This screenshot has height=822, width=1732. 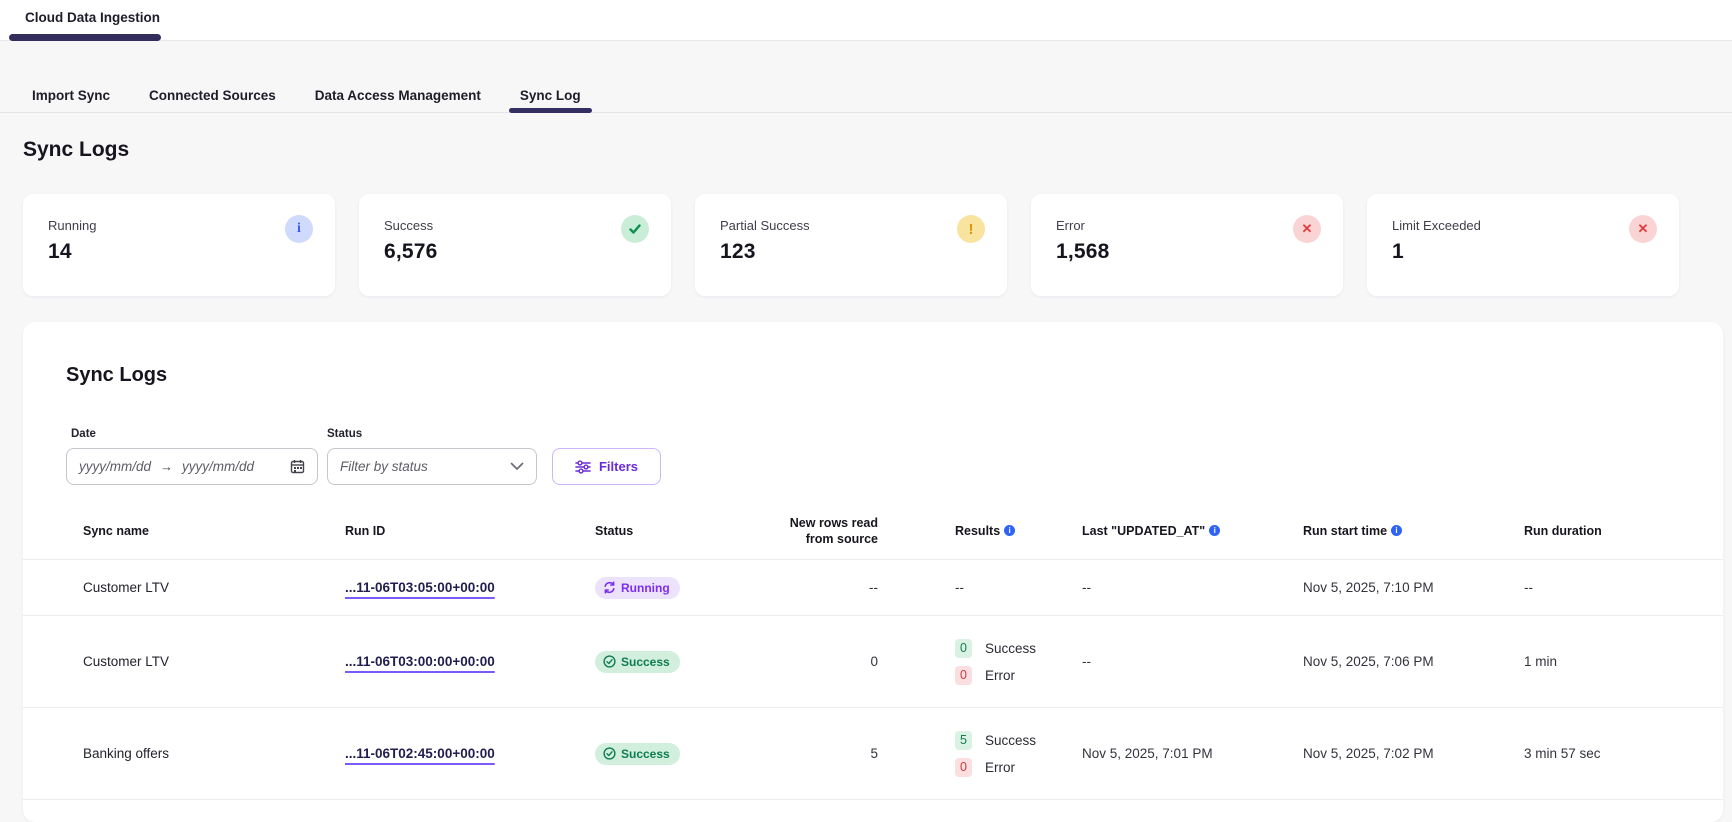 What do you see at coordinates (345, 434) in the screenshot?
I see `status-filter-label: Status` at bounding box center [345, 434].